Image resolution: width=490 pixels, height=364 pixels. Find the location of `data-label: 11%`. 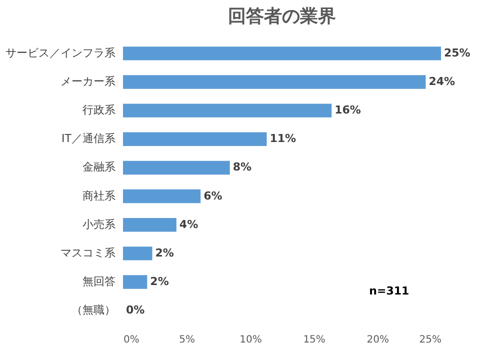

data-label: 11% is located at coordinates (283, 139).